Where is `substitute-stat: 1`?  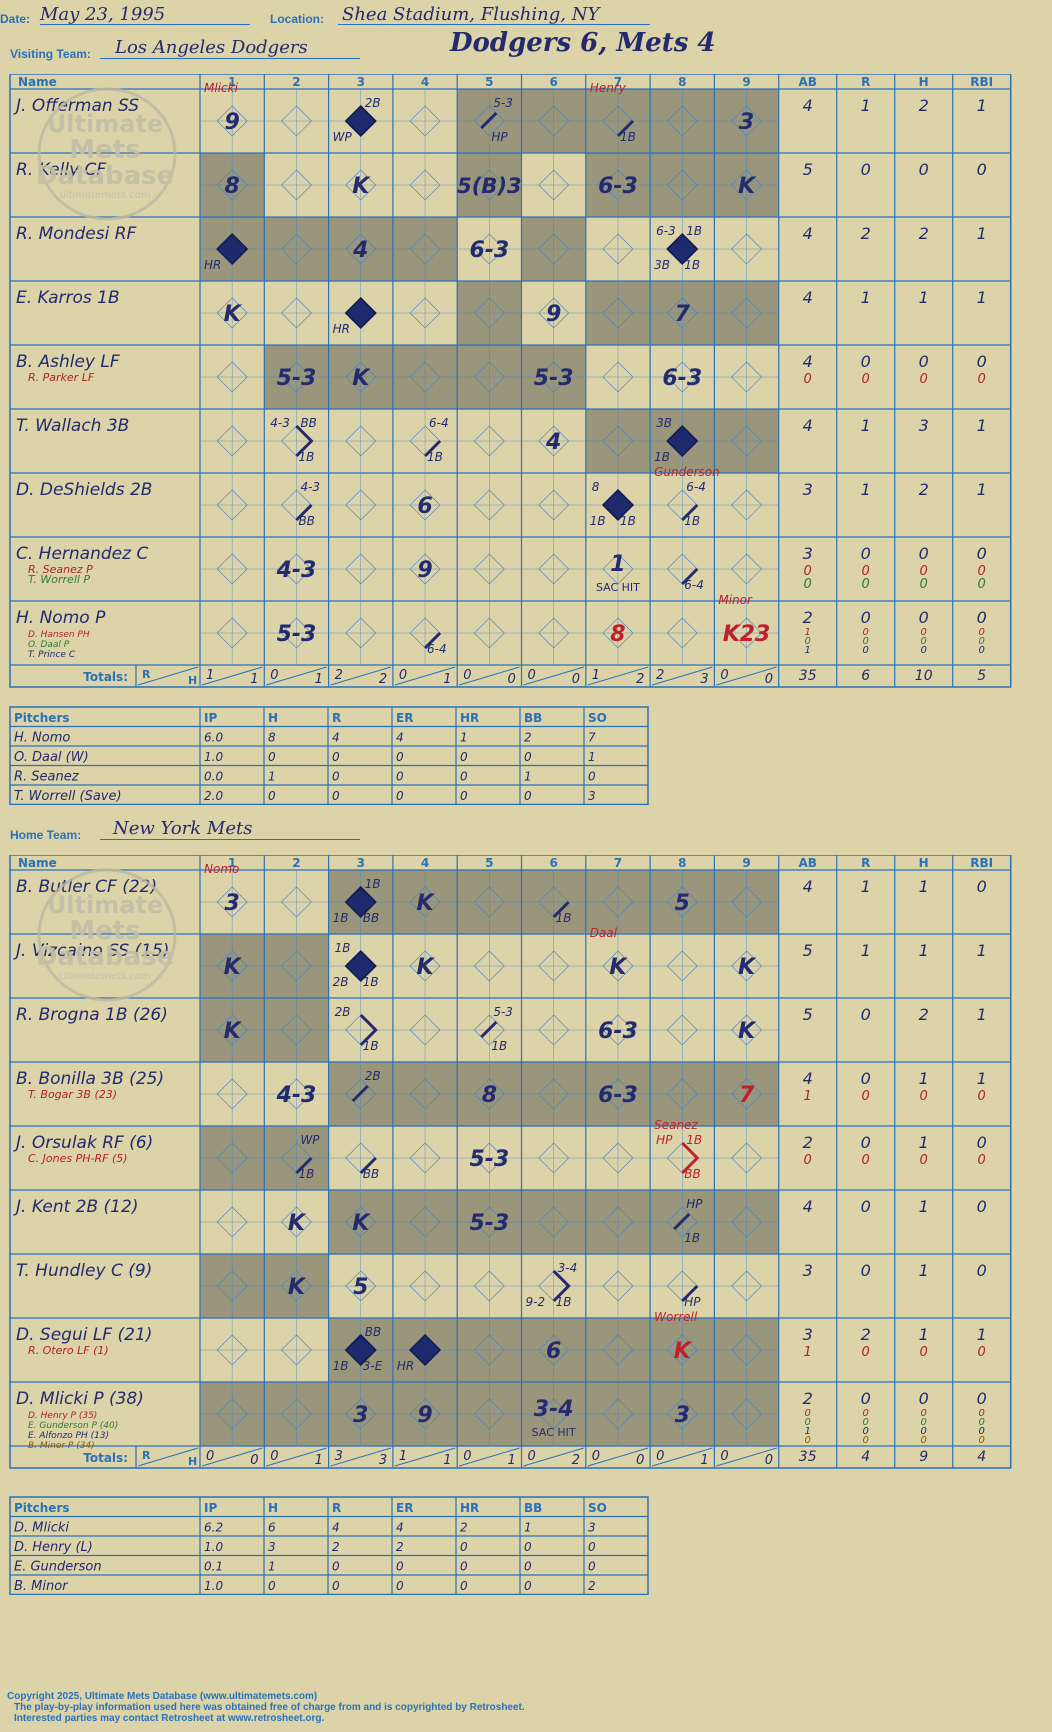
substitute-stat: 1 is located at coordinates (808, 1431).